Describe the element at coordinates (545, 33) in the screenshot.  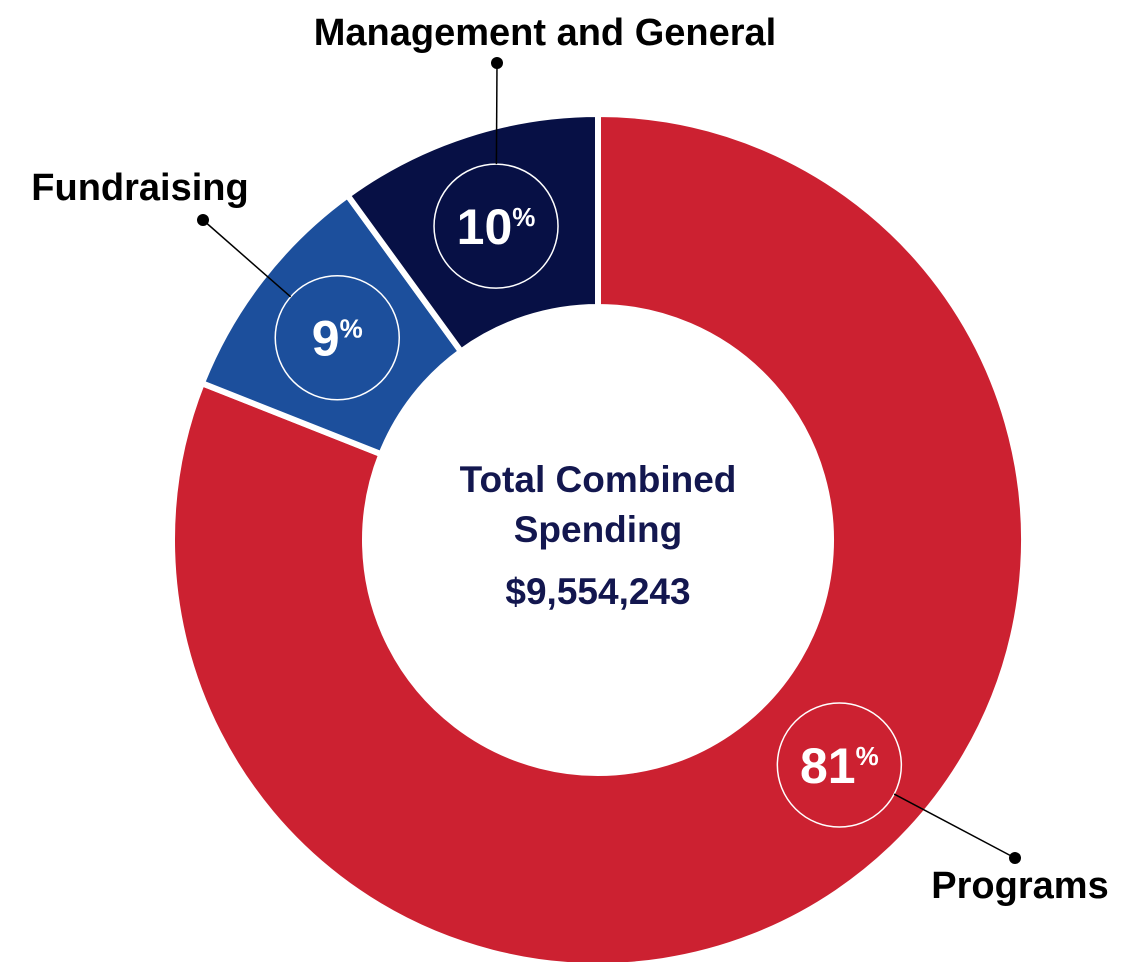
I see `category-label: Management and General` at that location.